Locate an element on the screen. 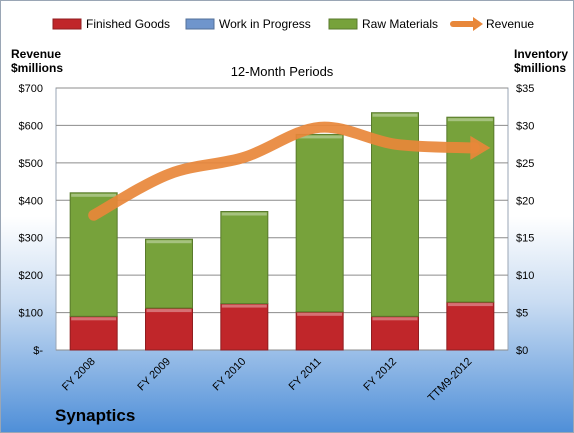  x-tick-label: FY 2008 is located at coordinates (79, 375).